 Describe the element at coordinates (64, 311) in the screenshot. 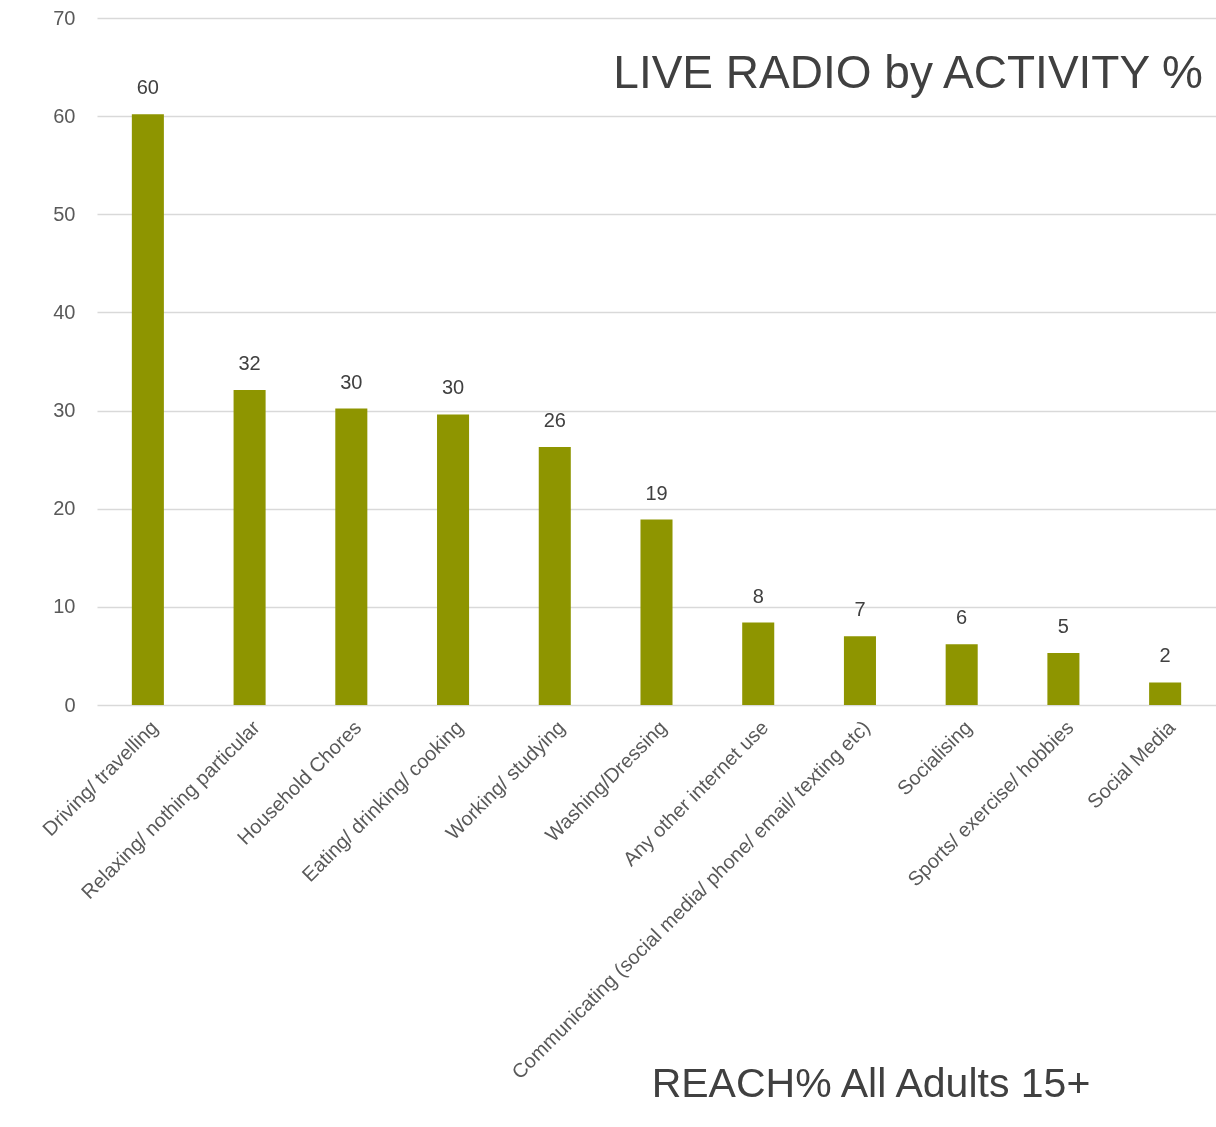

I see `y-tick-label: 40` at that location.